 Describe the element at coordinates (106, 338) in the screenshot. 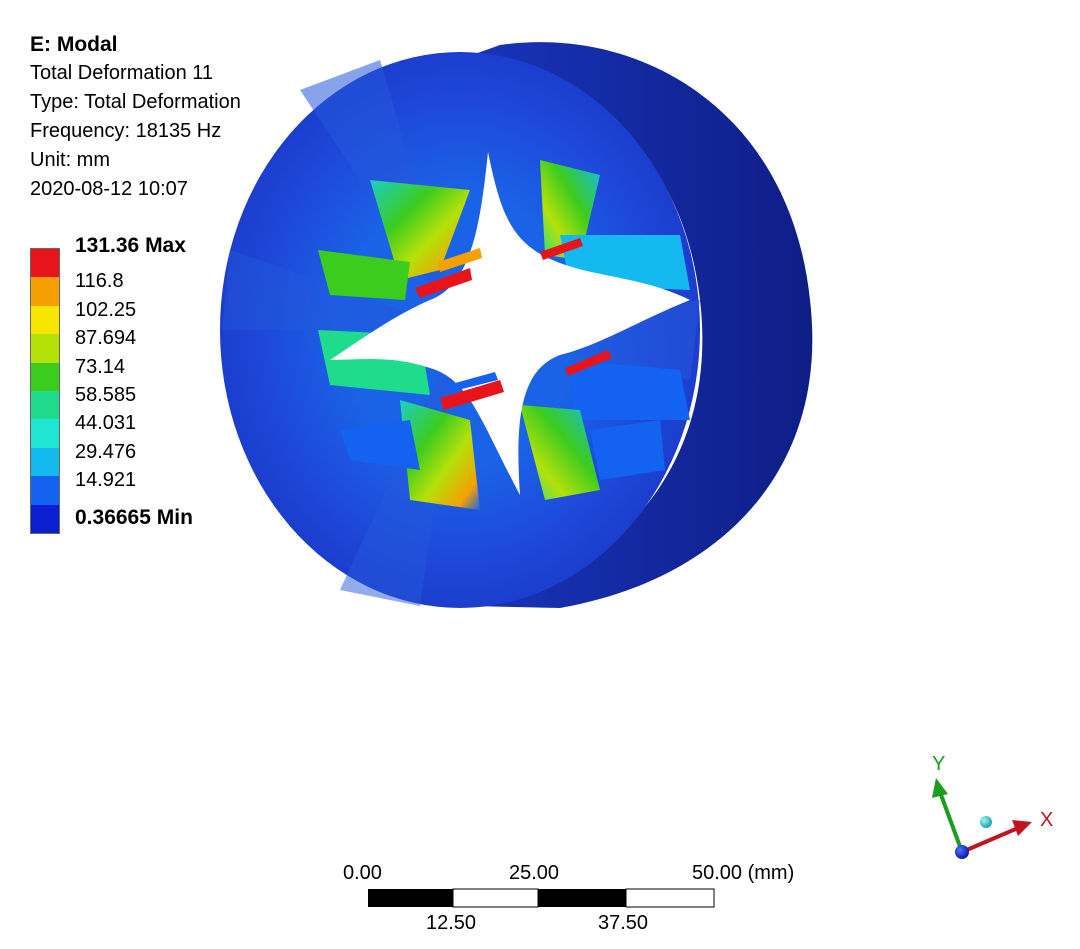

I see `legend-value-label: 87.694` at that location.